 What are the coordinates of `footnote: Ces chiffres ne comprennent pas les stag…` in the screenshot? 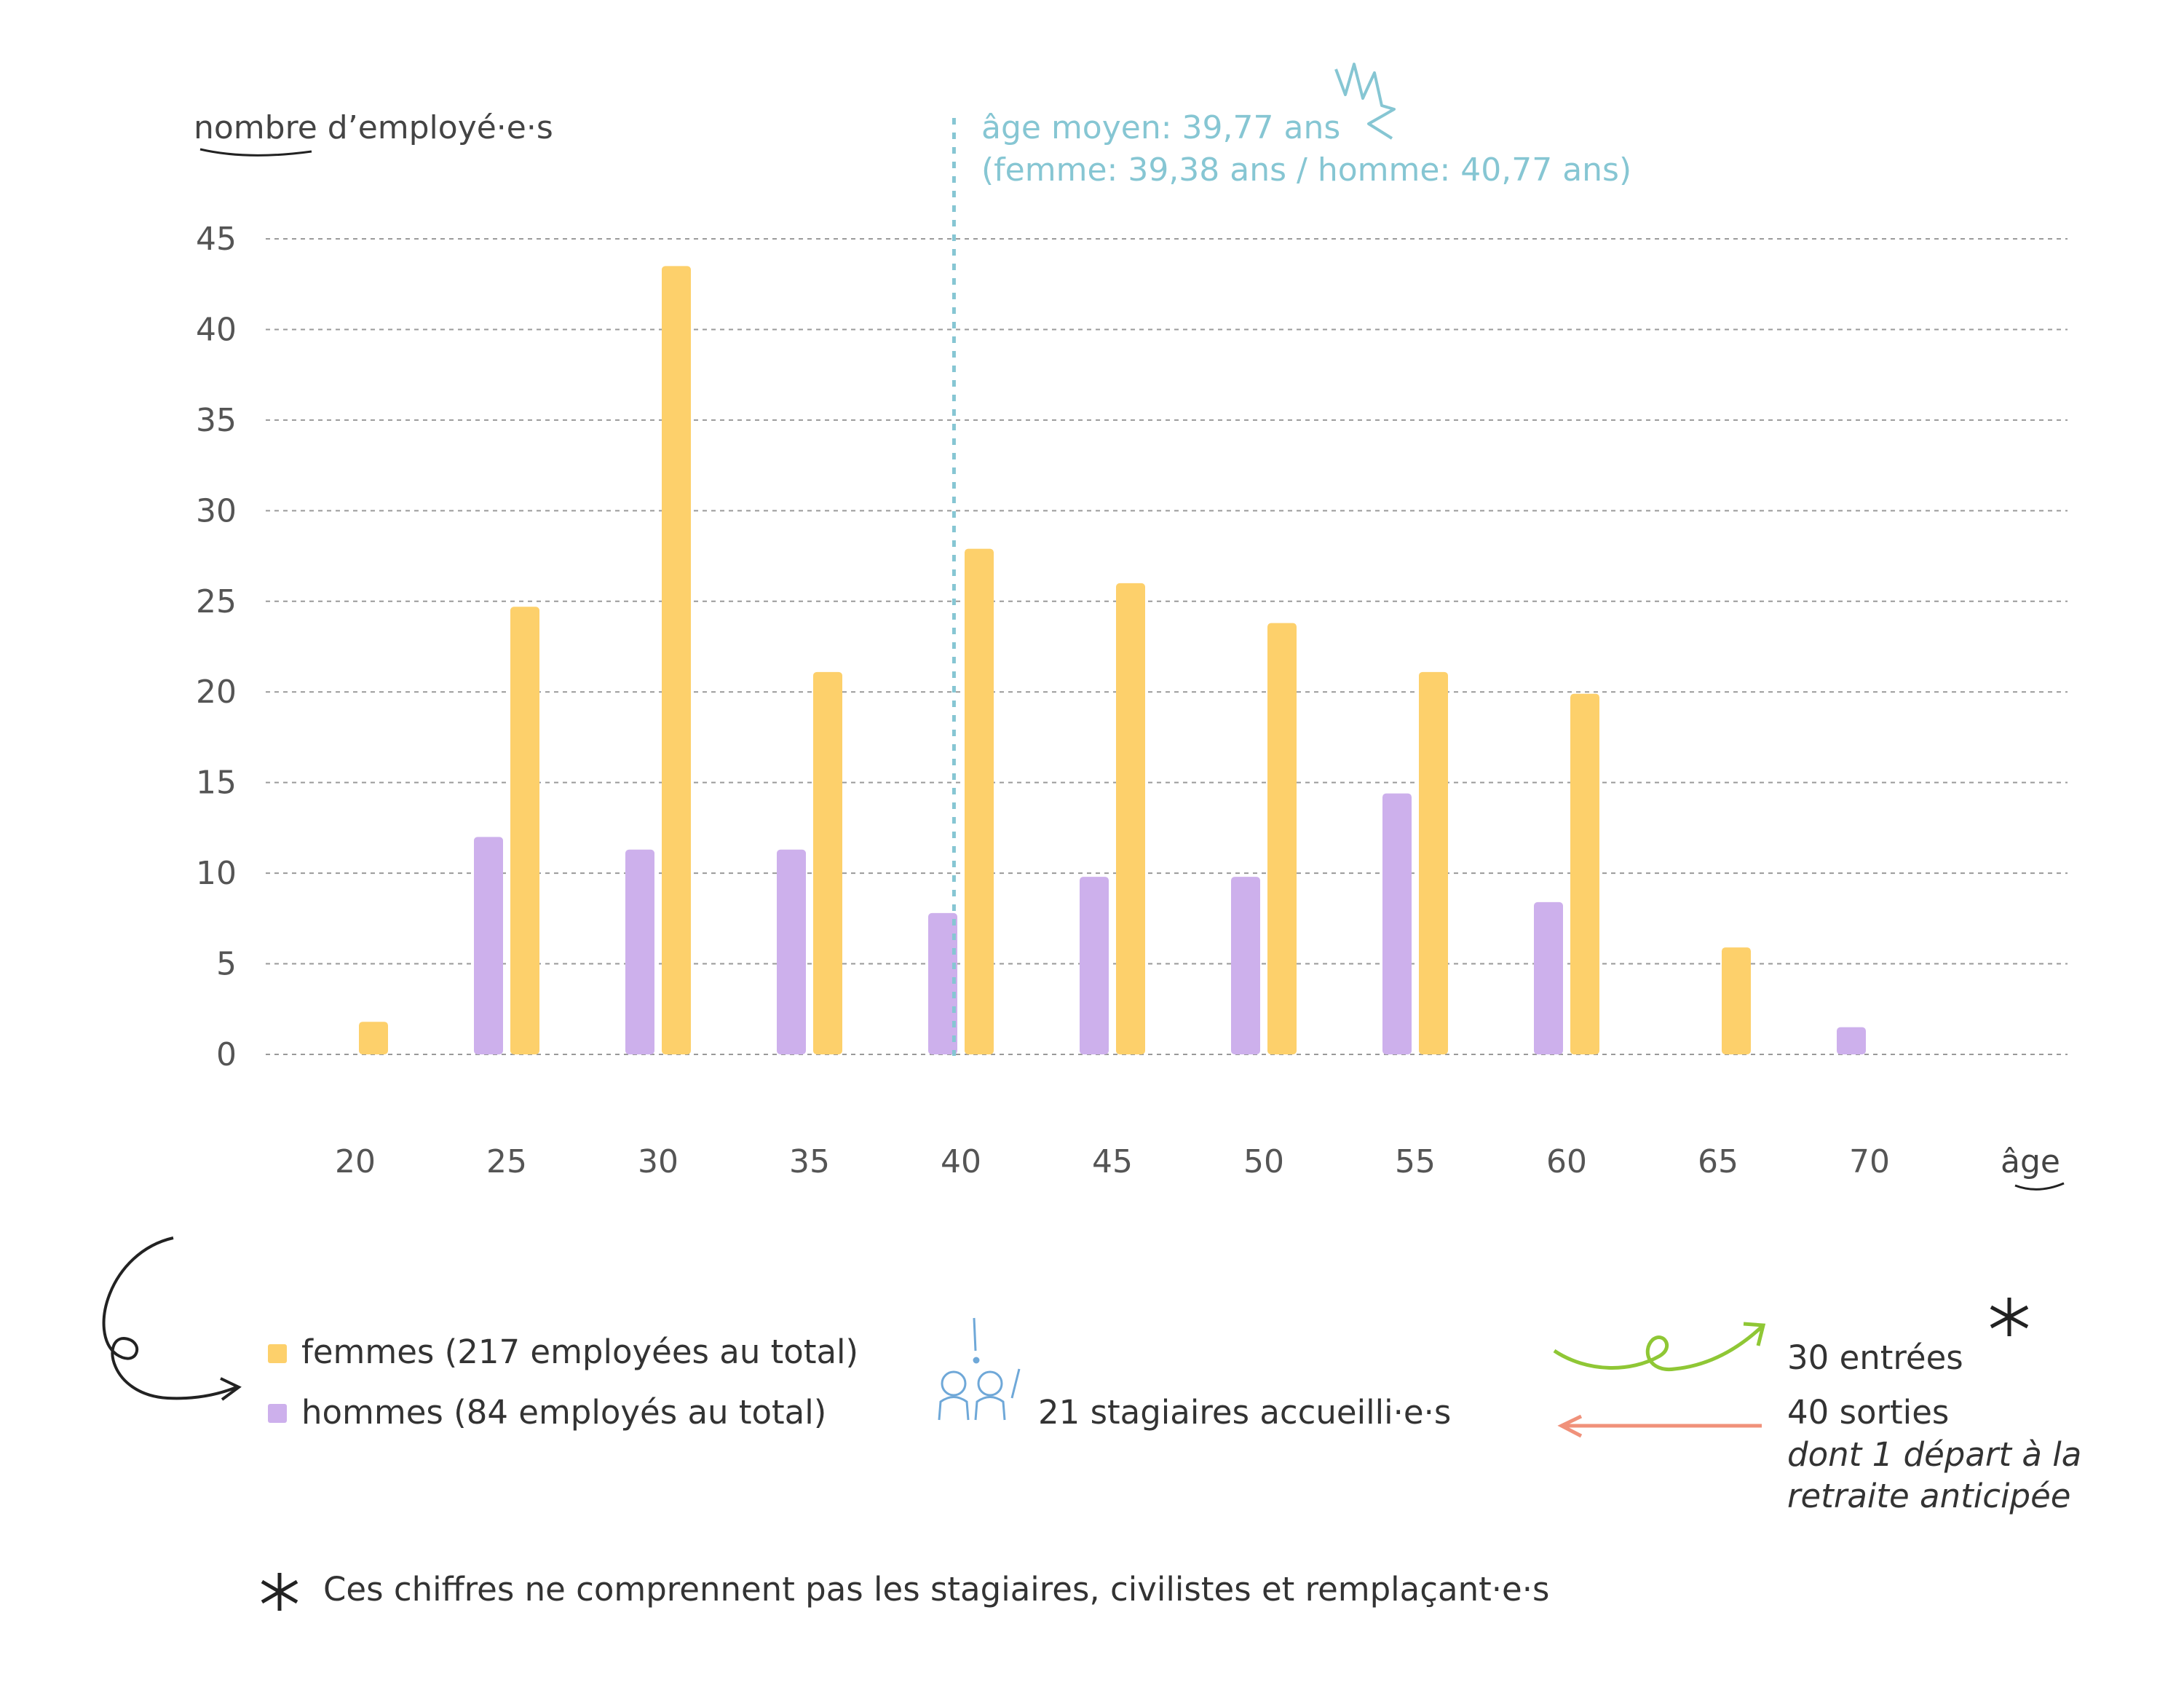 It's located at (936, 1589).